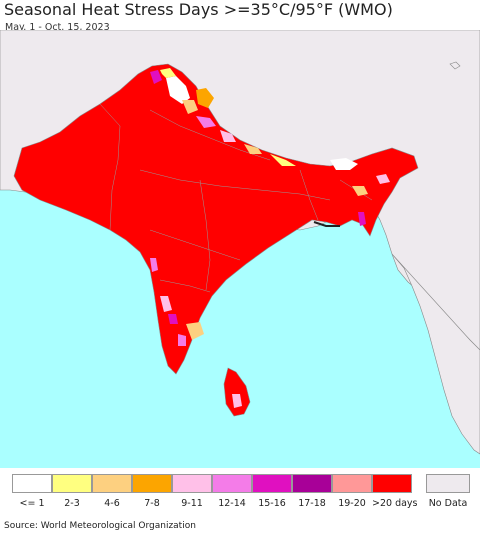  I want to click on patch-orange-north, so click(205, 98).